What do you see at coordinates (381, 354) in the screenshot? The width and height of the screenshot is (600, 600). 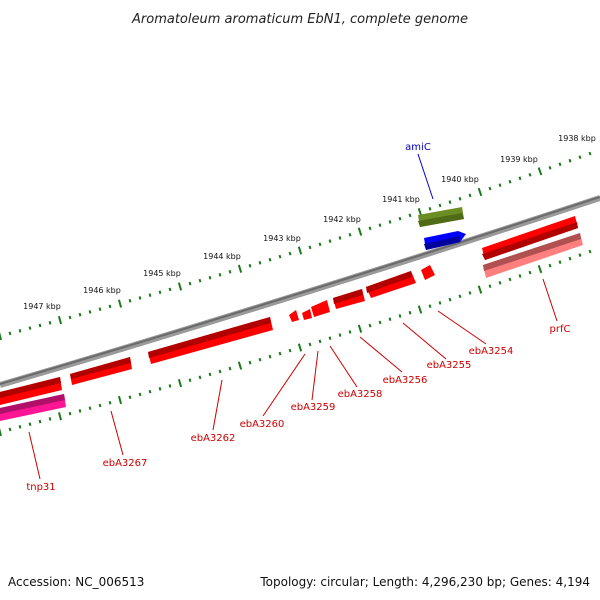 I see `leader-ebA3256` at bounding box center [381, 354].